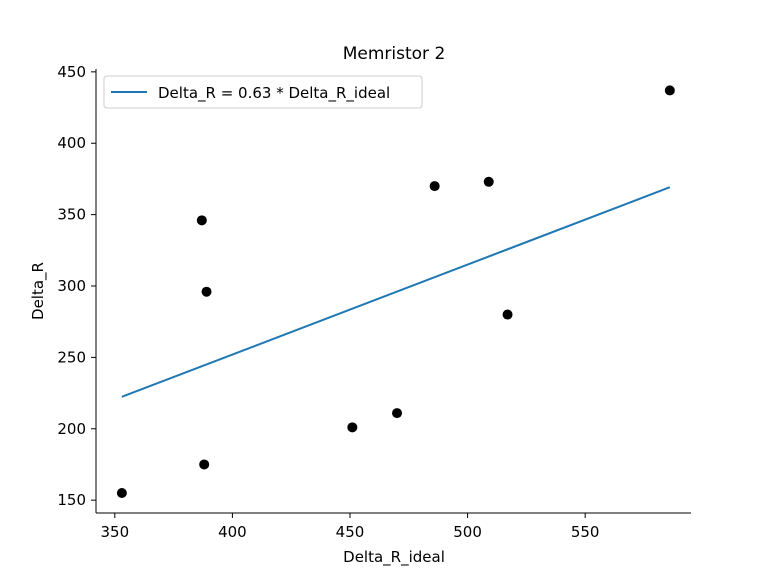  Describe the element at coordinates (394, 557) in the screenshot. I see `x-axis-label: Delta_R_ideal` at that location.